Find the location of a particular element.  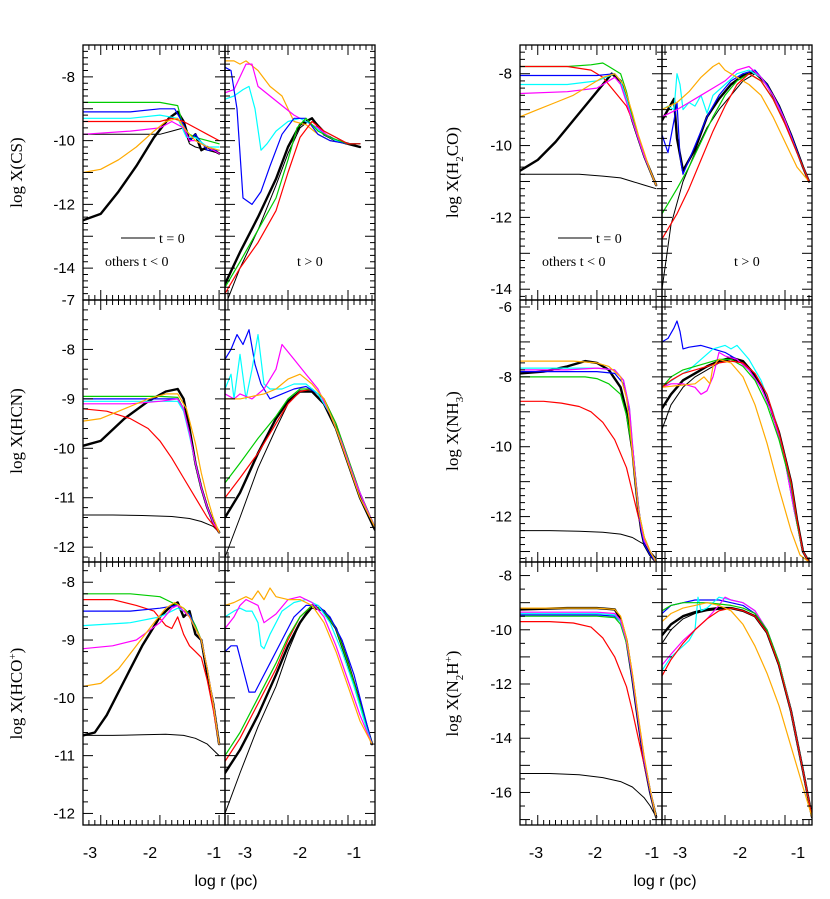

x-tick-left-col-a-3: -1 is located at coordinates (214, 853).